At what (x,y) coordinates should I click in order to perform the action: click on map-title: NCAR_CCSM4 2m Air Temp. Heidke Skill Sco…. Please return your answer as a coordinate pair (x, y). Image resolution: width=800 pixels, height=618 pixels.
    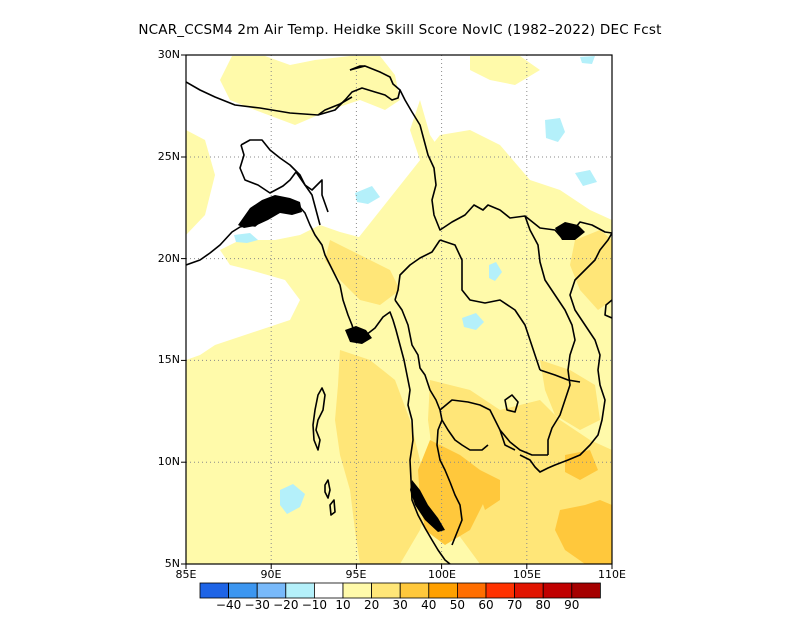
    Looking at the image, I should click on (400, 30).